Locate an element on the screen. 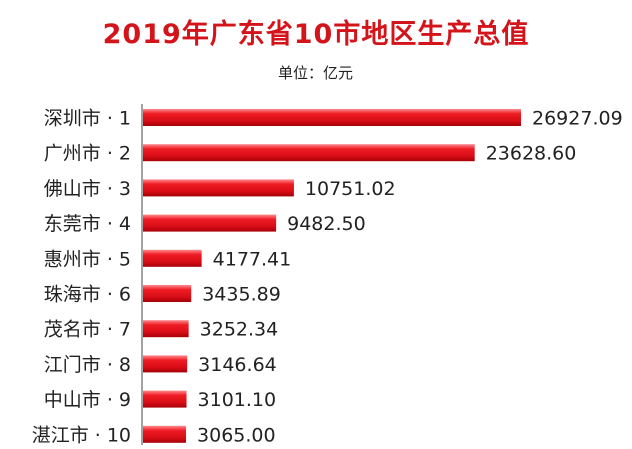 The image size is (632, 449). value-label: 4177.41 is located at coordinates (252, 259).